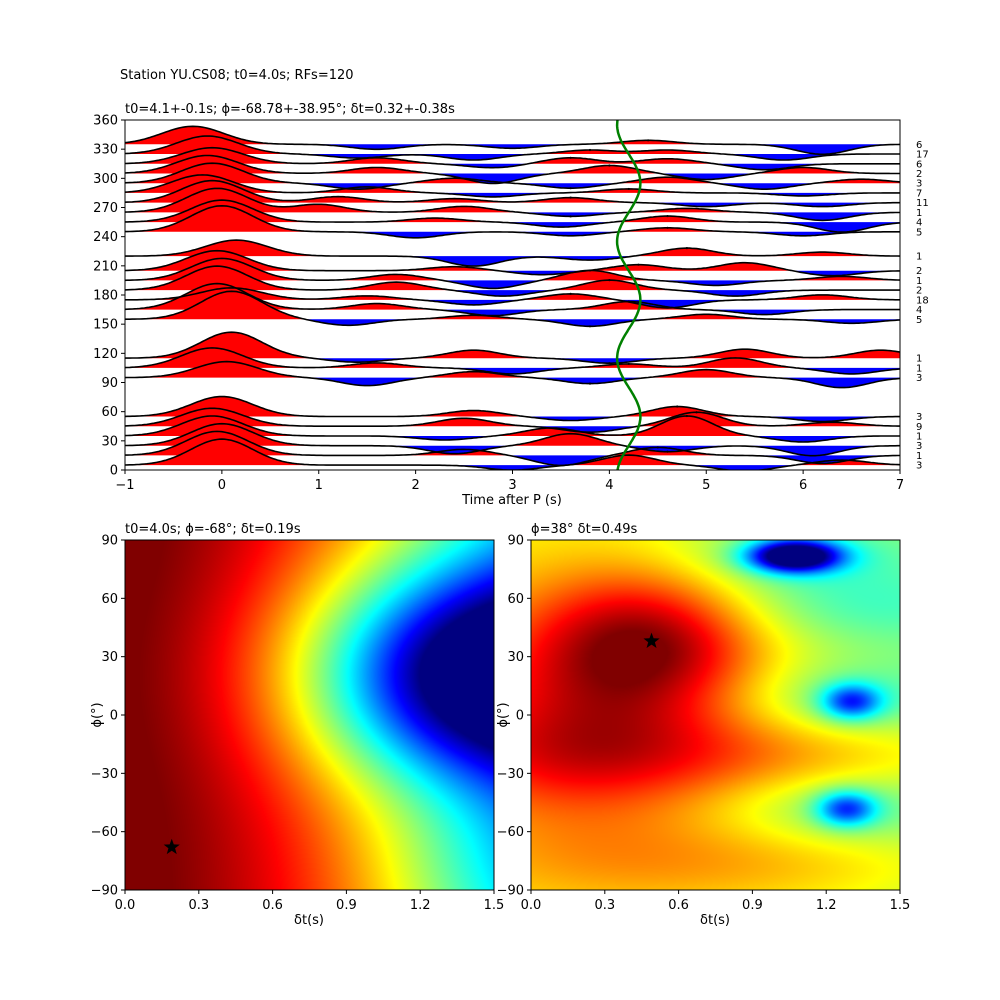 The height and width of the screenshot is (1000, 1000). I want to click on heatmap-right-x-label: δt(s), so click(715, 920).